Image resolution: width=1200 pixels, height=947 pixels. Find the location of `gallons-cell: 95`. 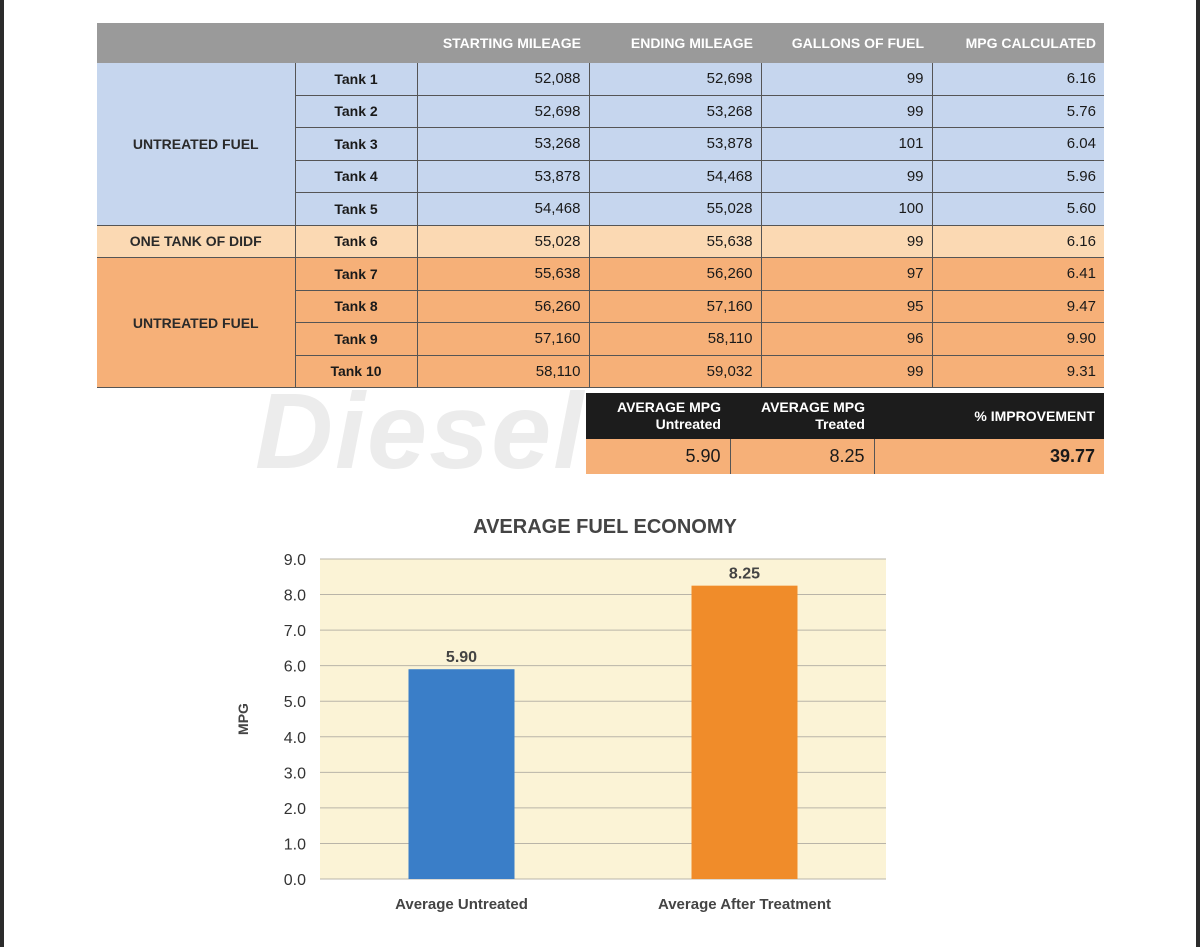

gallons-cell: 95 is located at coordinates (847, 306).